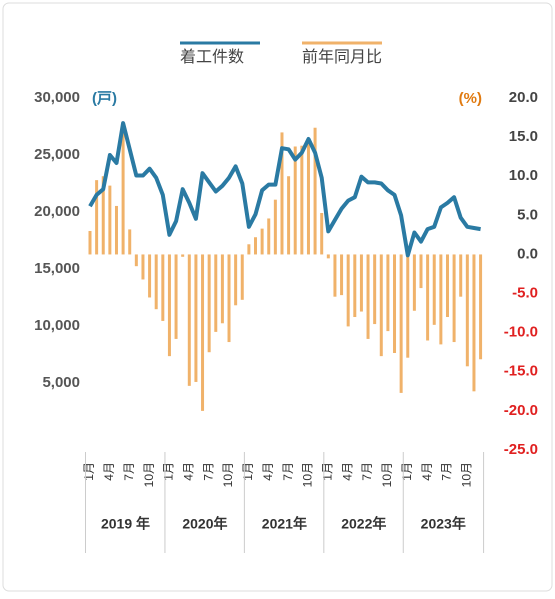  Describe the element at coordinates (61, 382) in the screenshot. I see `y-tick-label: 5,000` at that location.